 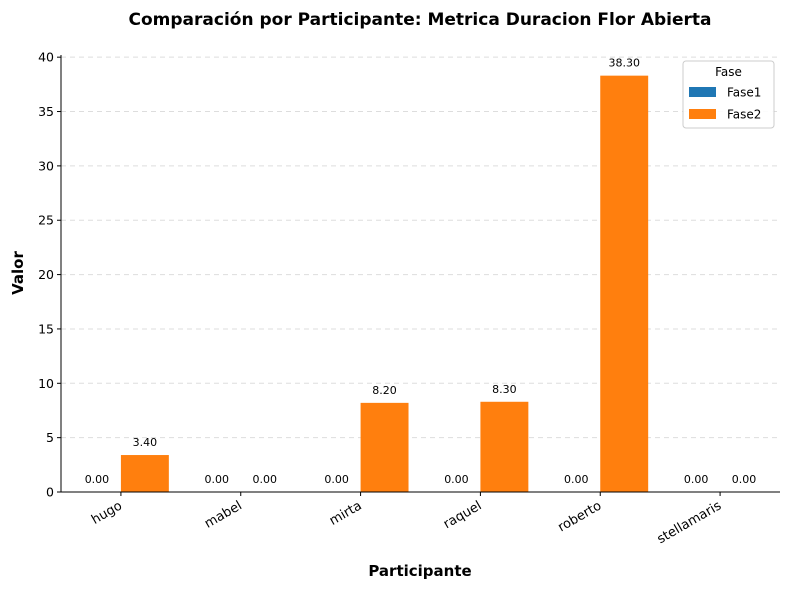 I want to click on y-tick-label: 10, so click(x=46, y=383).